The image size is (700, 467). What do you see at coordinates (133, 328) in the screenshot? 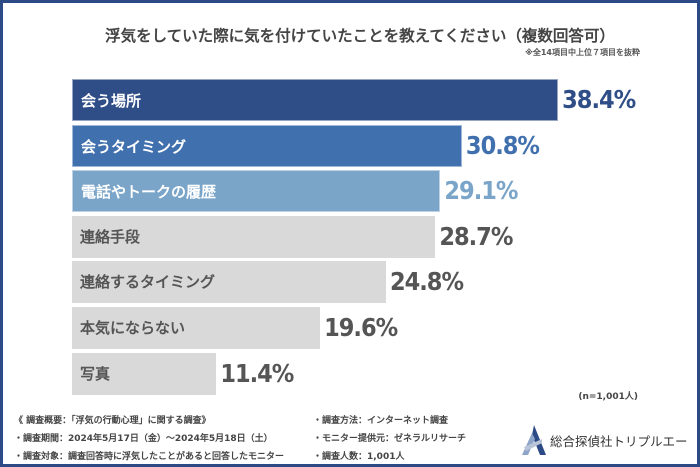
I see `bar-label: 本気にならない` at bounding box center [133, 328].